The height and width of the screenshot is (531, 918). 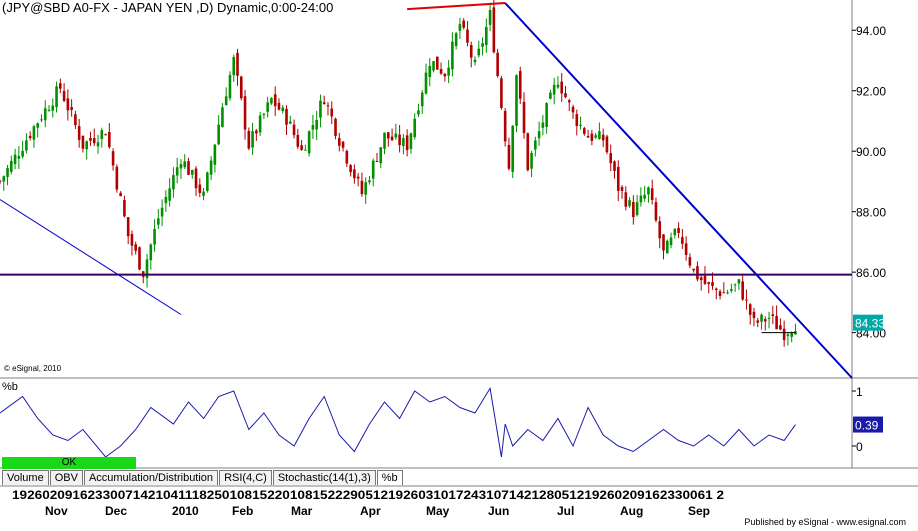 I want to click on tab-percent-b: %b, so click(x=389, y=477).